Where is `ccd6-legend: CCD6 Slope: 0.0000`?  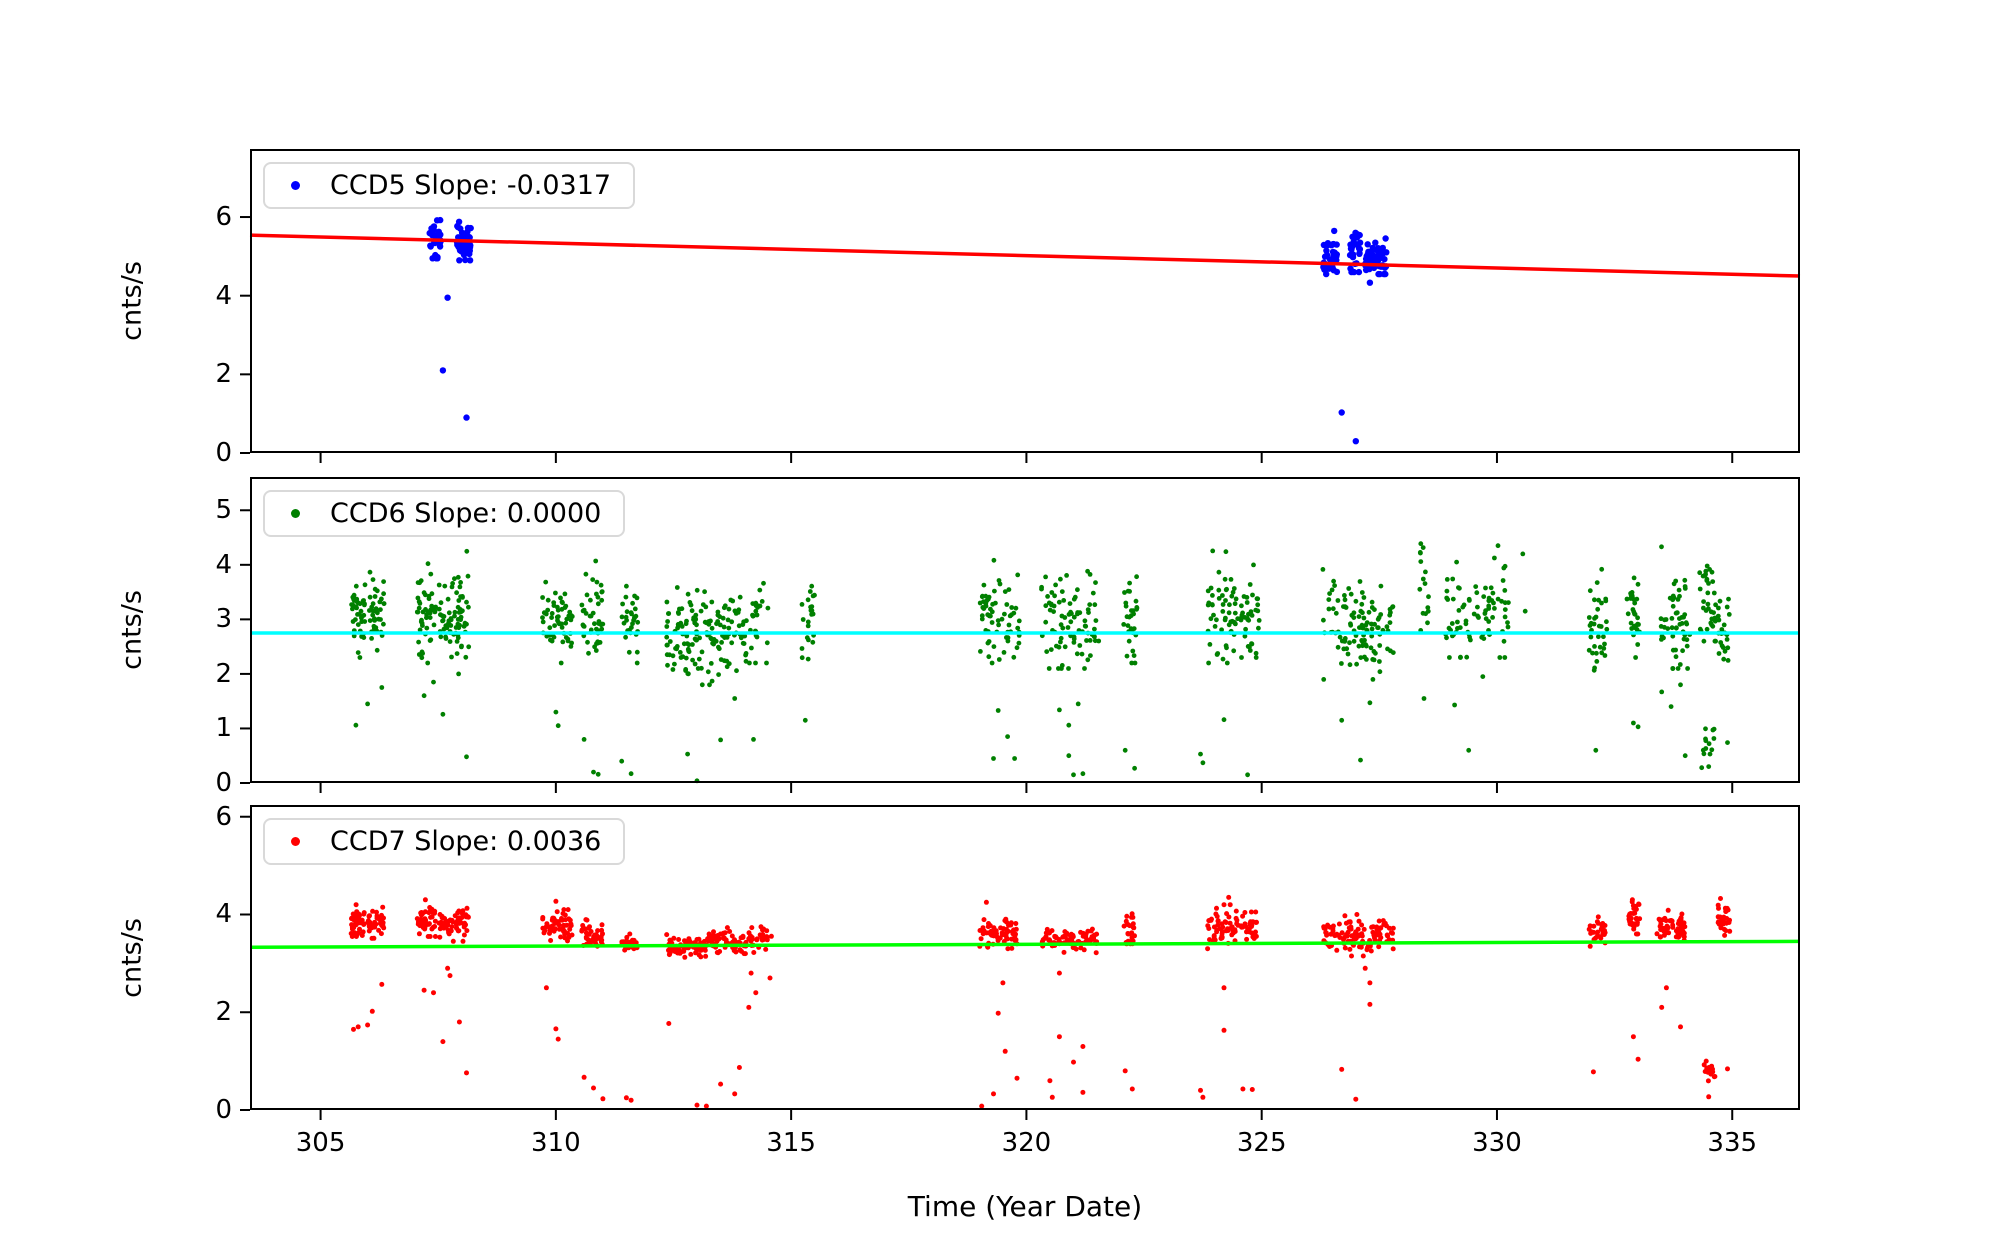
ccd6-legend: CCD6 Slope: 0.0000 is located at coordinates (444, 513).